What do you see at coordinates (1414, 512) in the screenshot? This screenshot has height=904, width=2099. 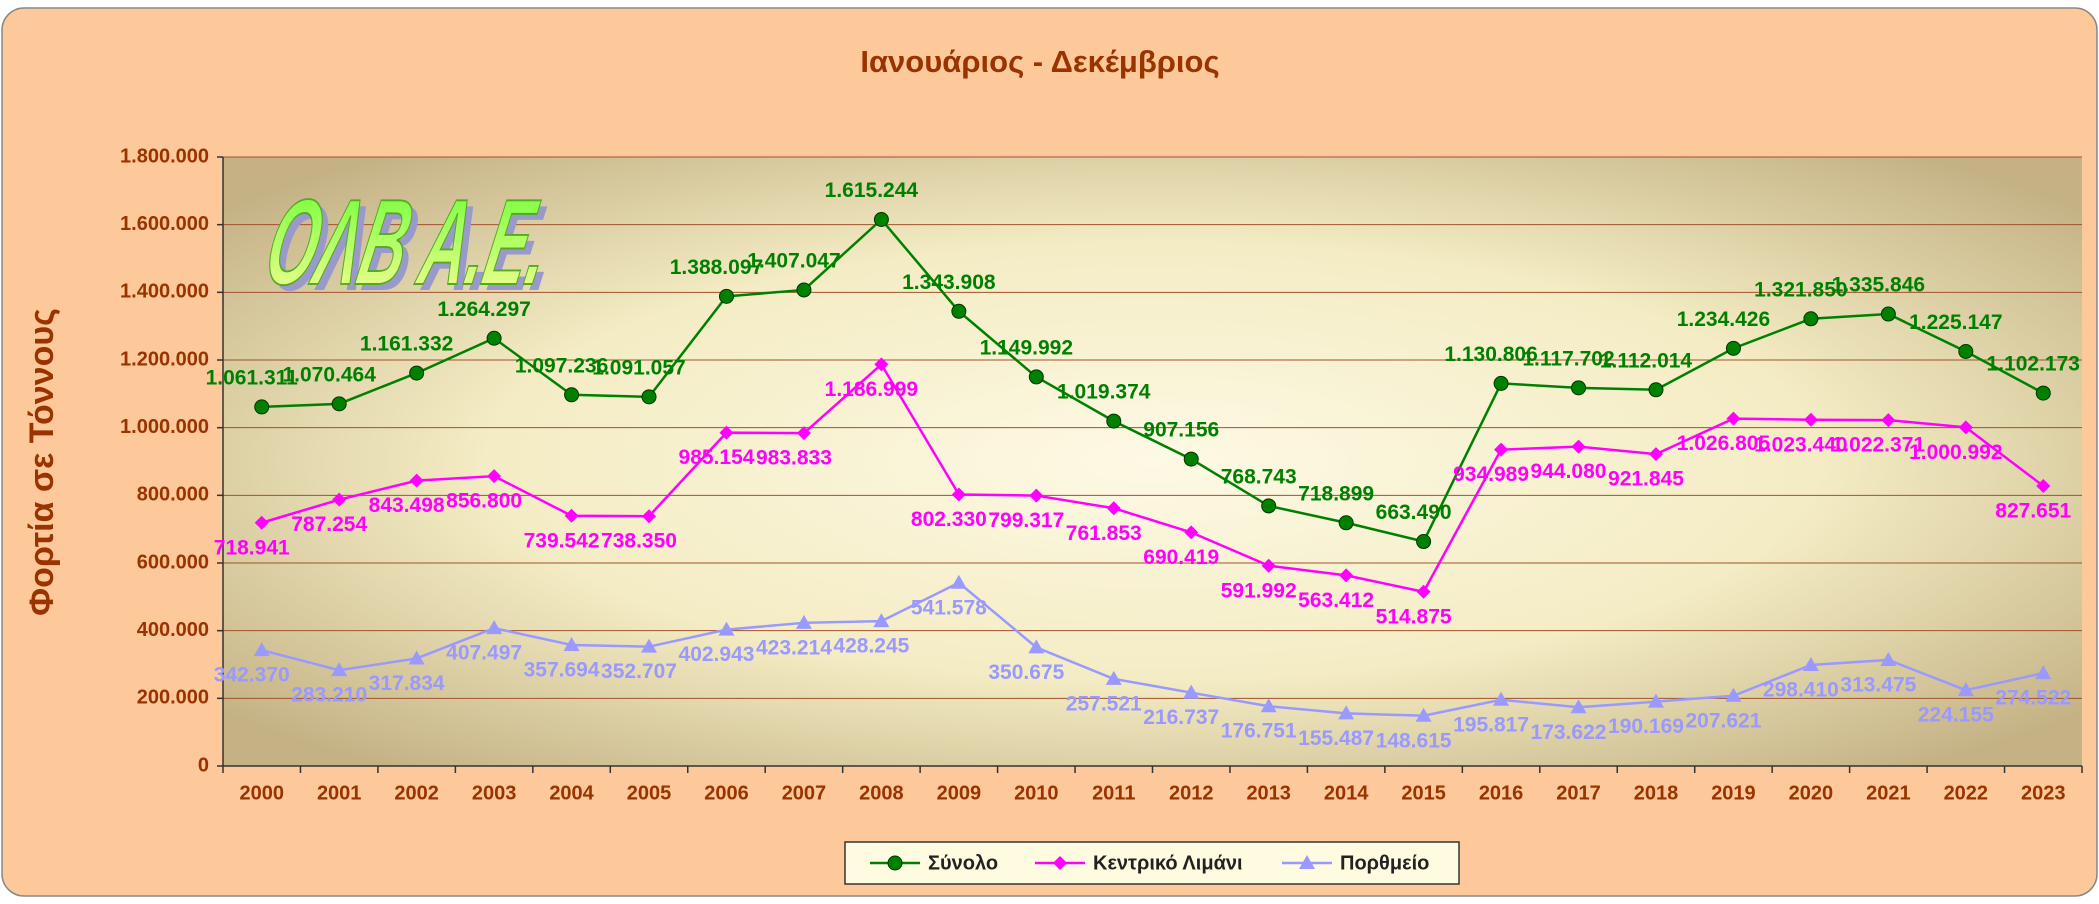 I see `data-label: 663.490` at bounding box center [1414, 512].